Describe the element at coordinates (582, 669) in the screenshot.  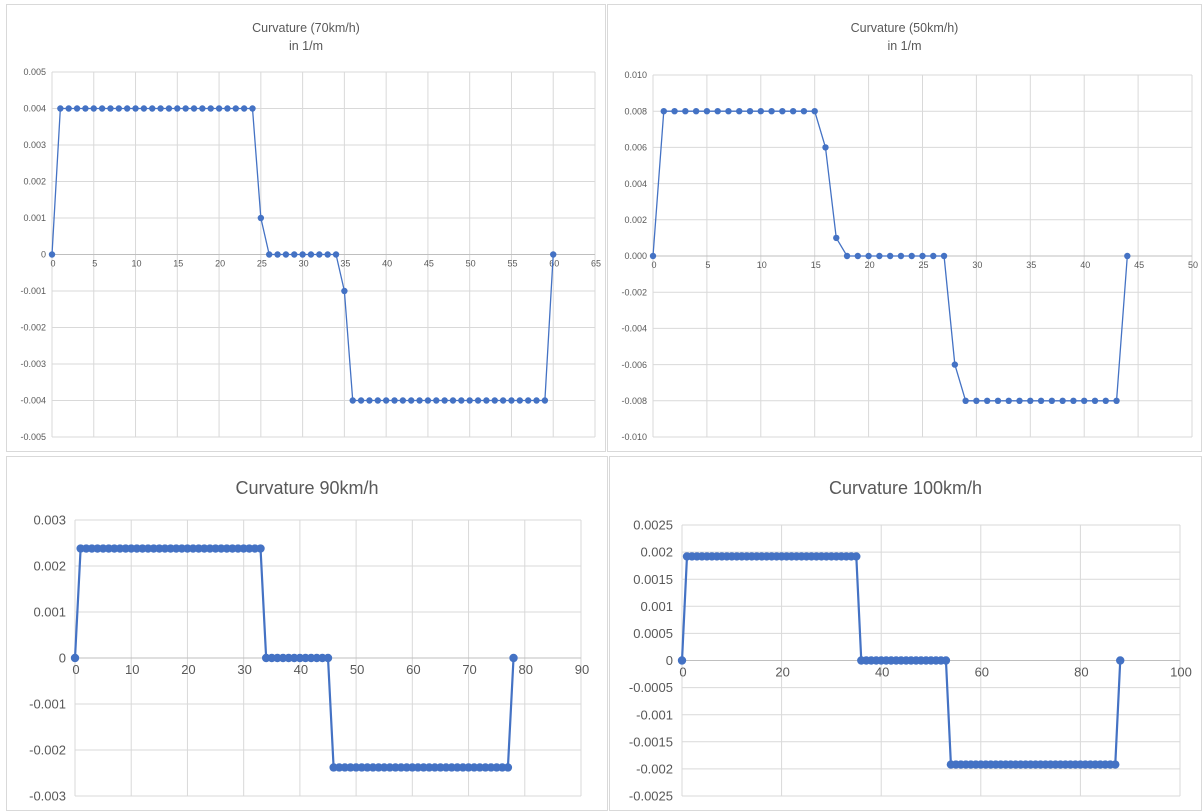
I see `x-tick-label: 90` at that location.